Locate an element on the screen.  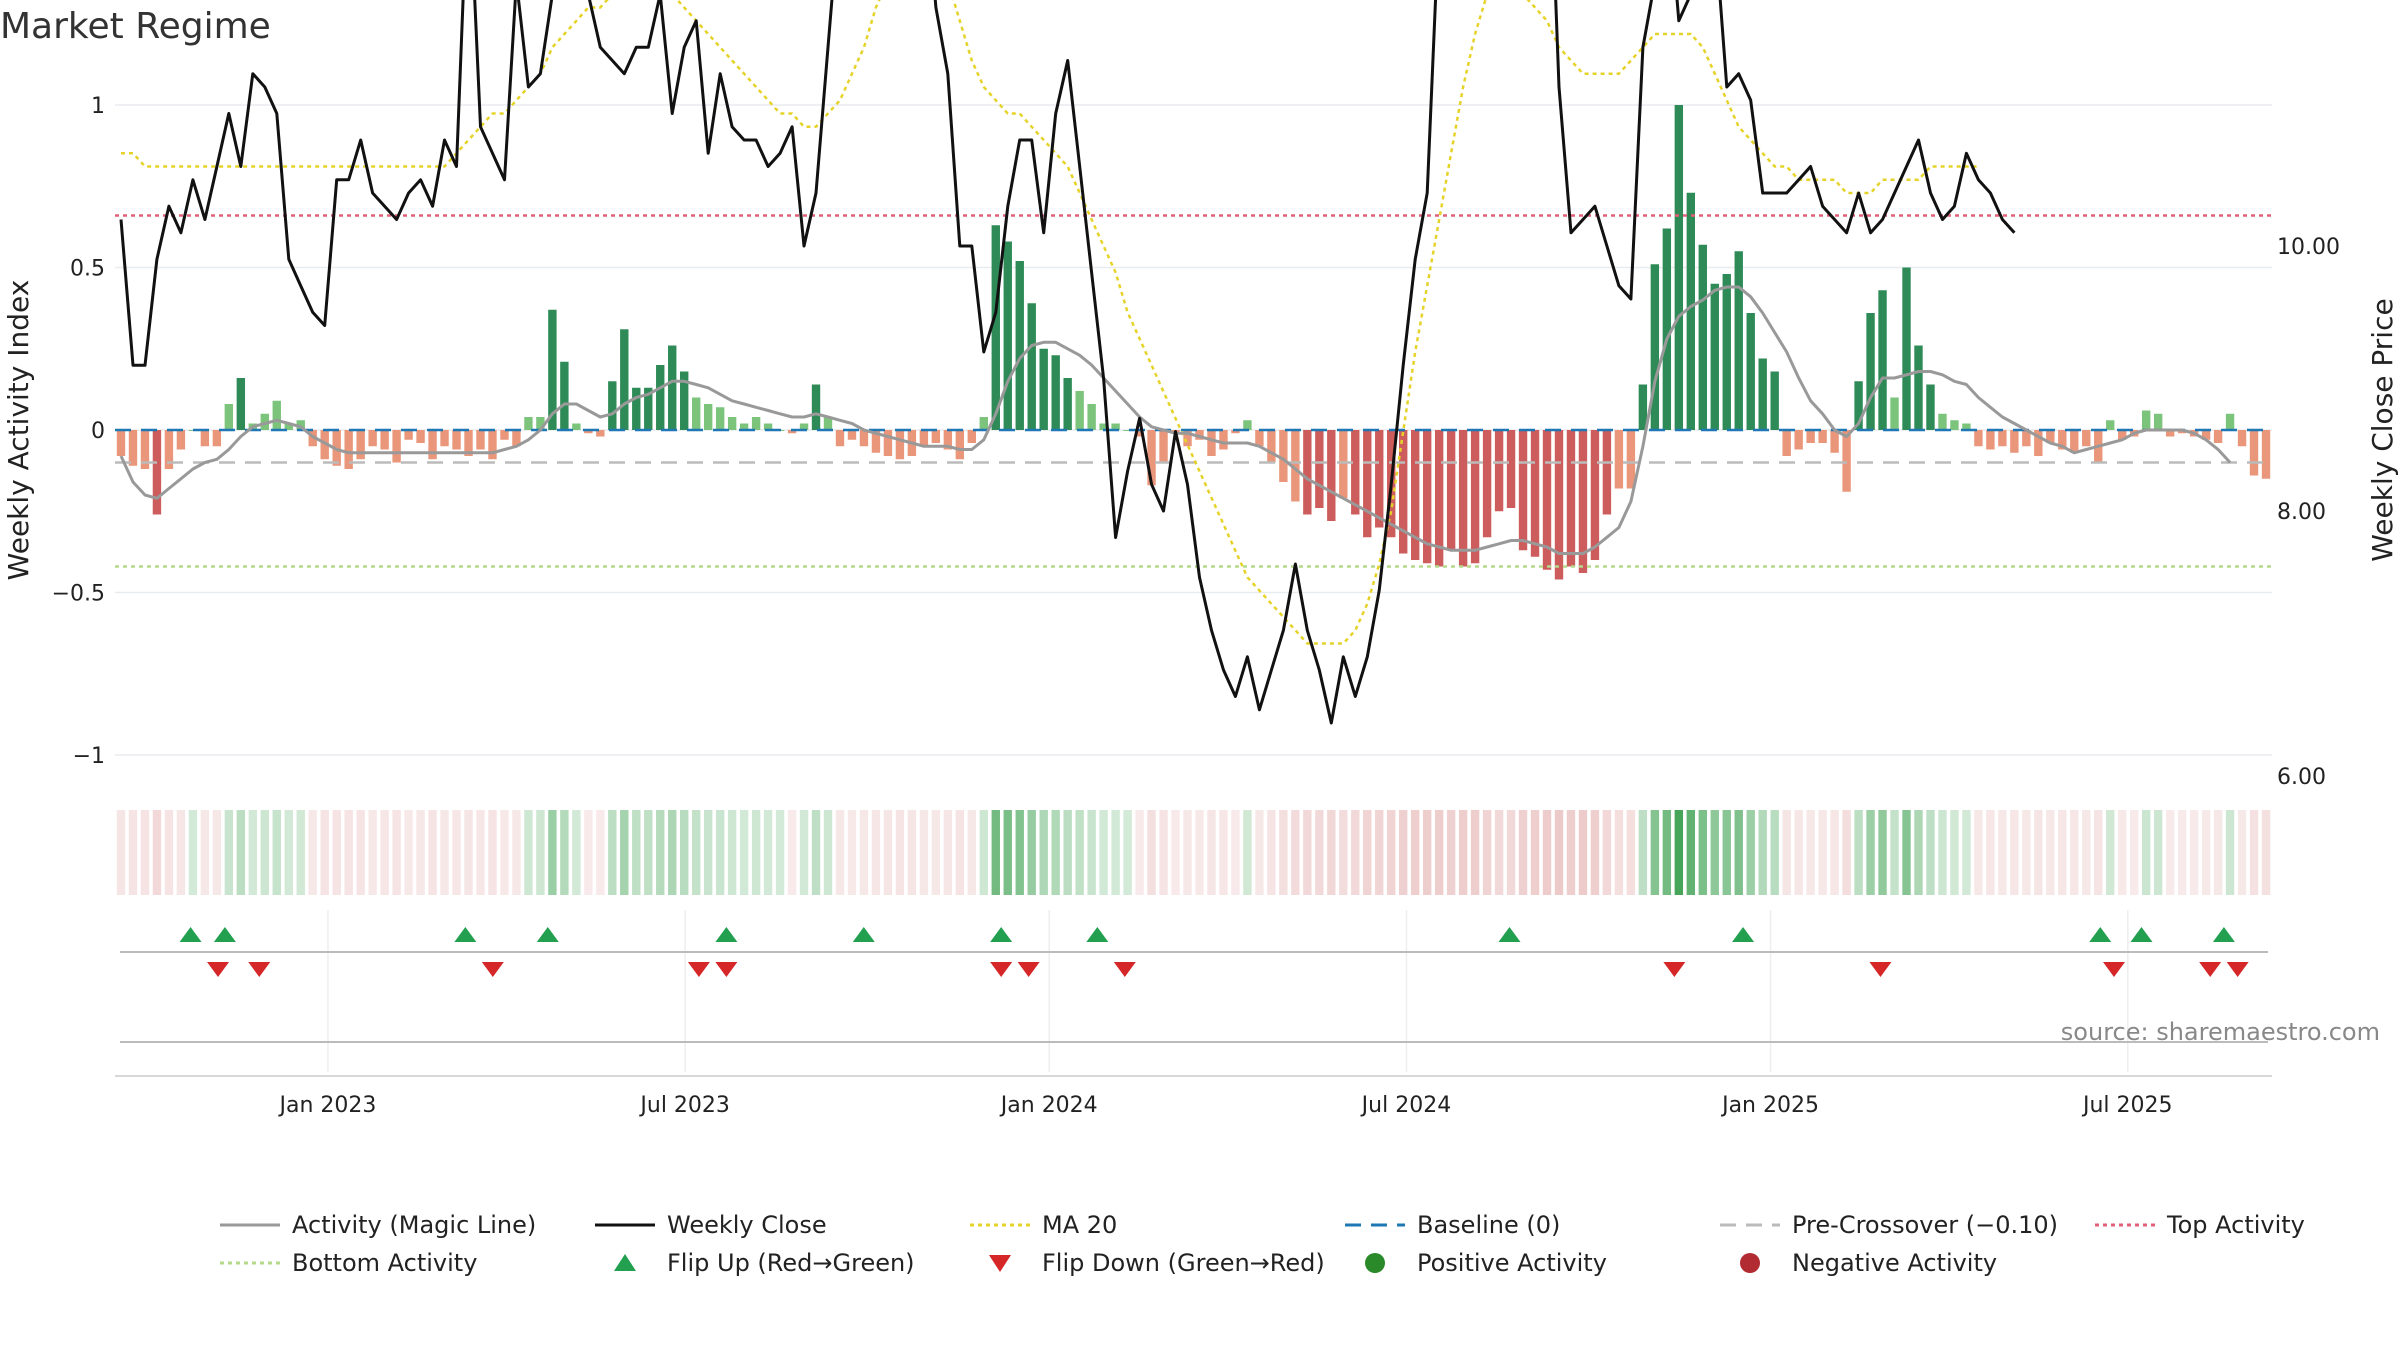
legend-label: Weekly Close is located at coordinates (747, 1225).